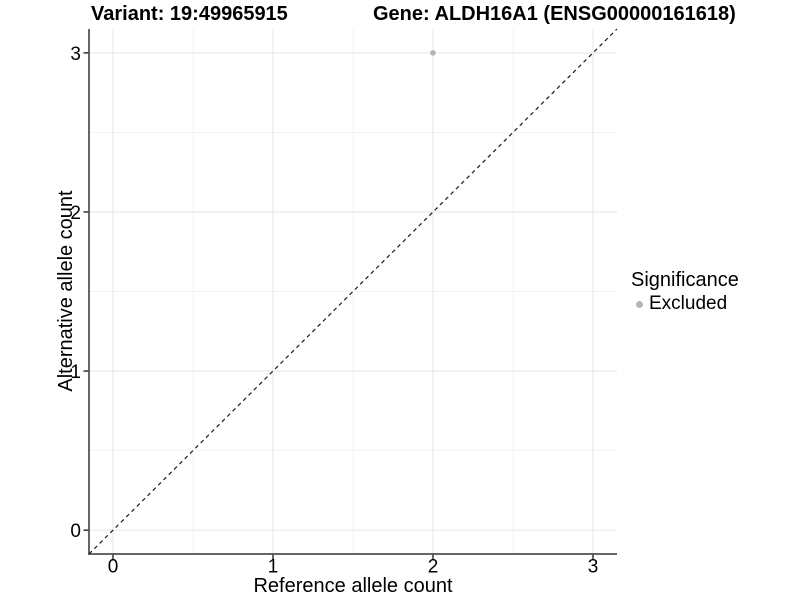 The height and width of the screenshot is (600, 800). Describe the element at coordinates (639, 304) in the screenshot. I see `excluded-point-icon` at that location.